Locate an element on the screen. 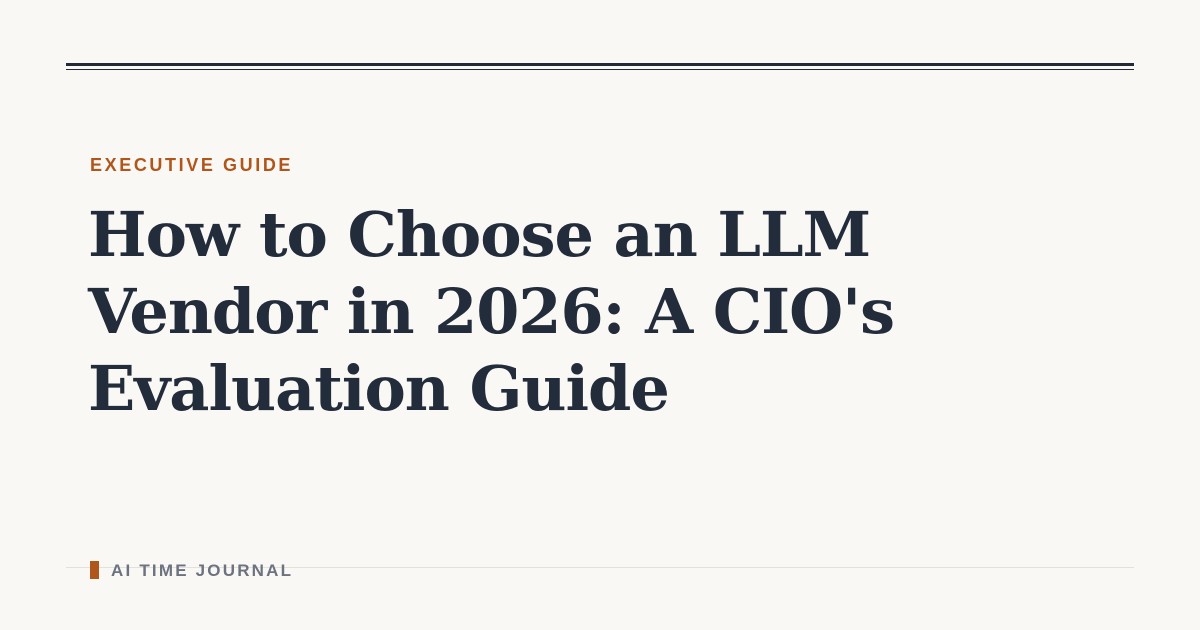 The width and height of the screenshot is (1200, 630). brand-accent-bar is located at coordinates (94, 570).